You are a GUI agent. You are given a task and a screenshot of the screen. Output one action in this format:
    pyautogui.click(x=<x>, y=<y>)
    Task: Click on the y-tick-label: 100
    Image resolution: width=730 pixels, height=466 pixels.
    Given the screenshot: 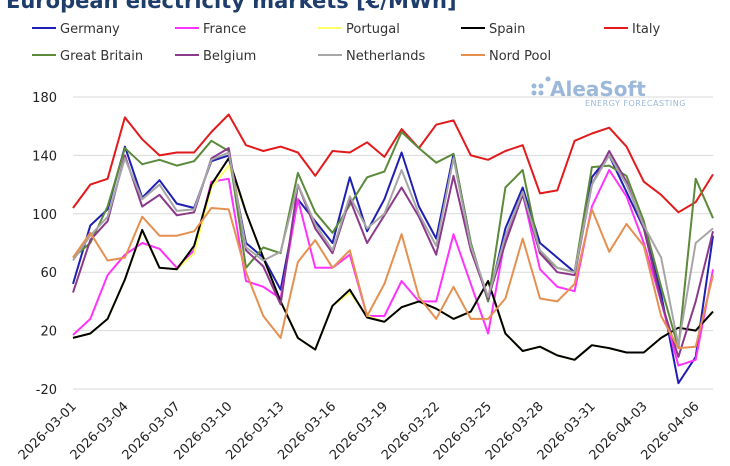 What is the action you would take?
    pyautogui.click(x=44, y=215)
    